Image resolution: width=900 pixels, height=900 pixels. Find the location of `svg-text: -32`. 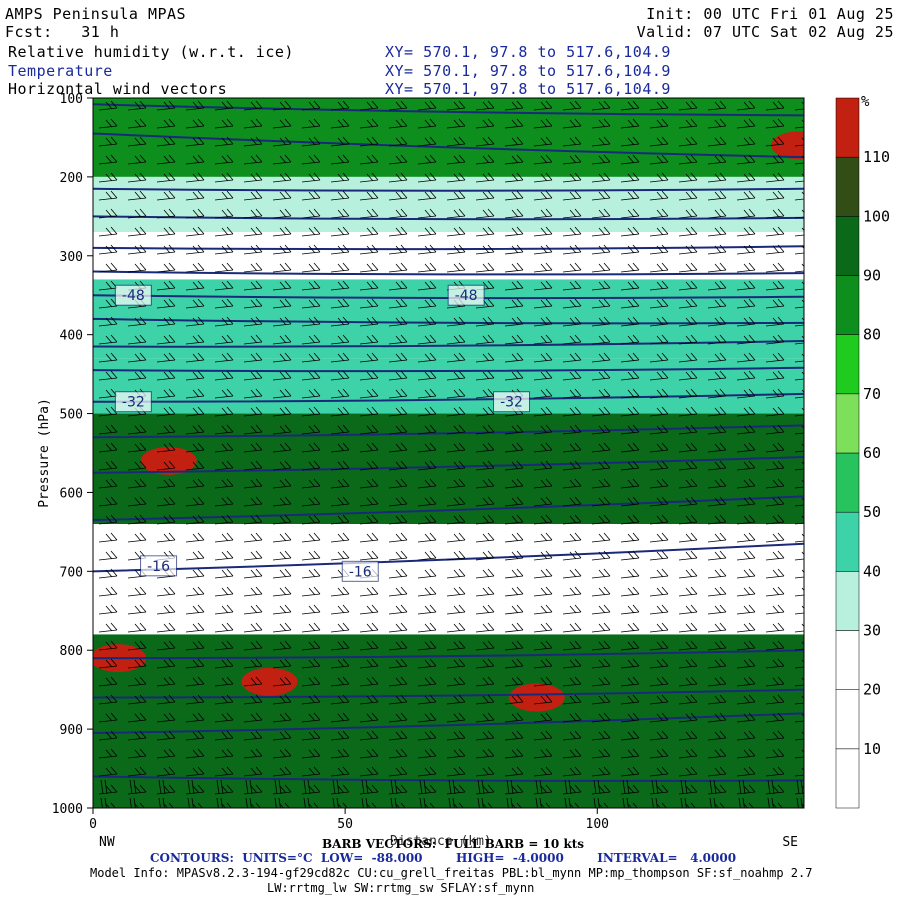

svg-text: -32 is located at coordinates (133, 403).